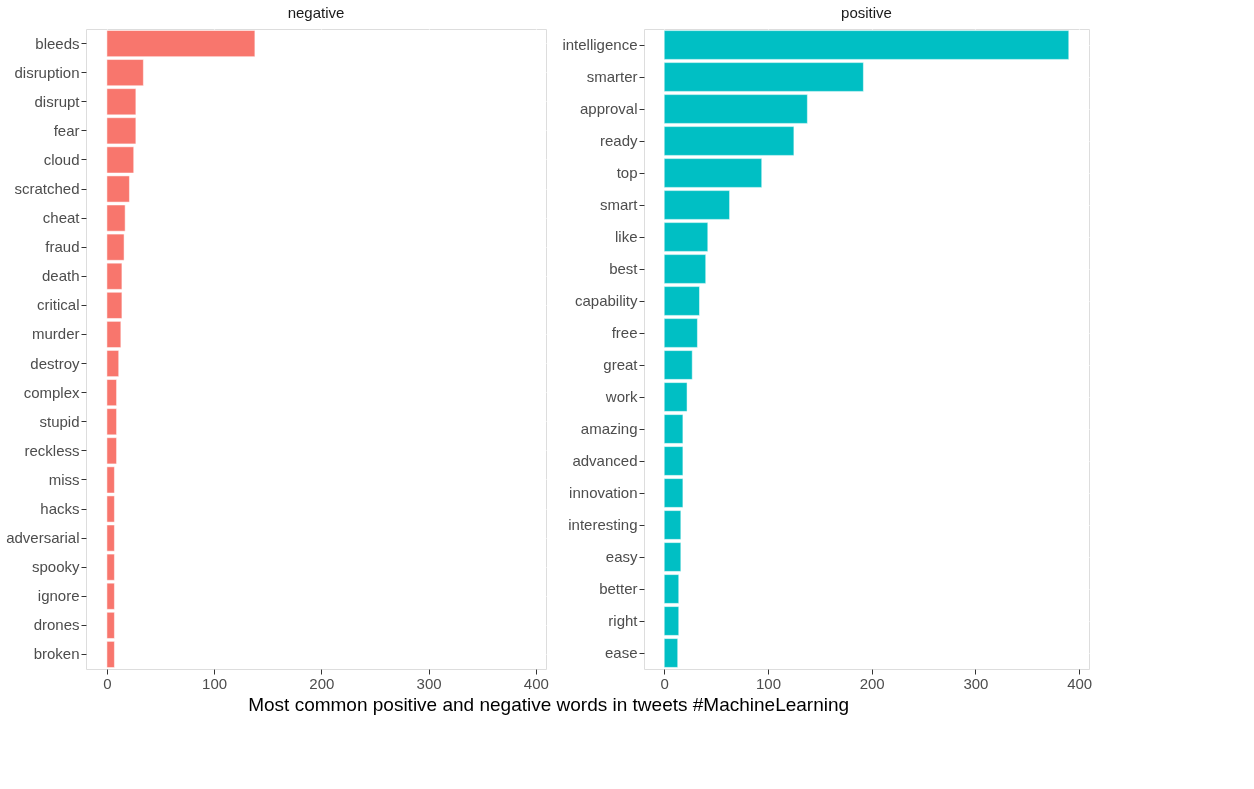 Image resolution: width=1254 pixels, height=789 pixels. I want to click on y-tick-label: work, so click(621, 396).